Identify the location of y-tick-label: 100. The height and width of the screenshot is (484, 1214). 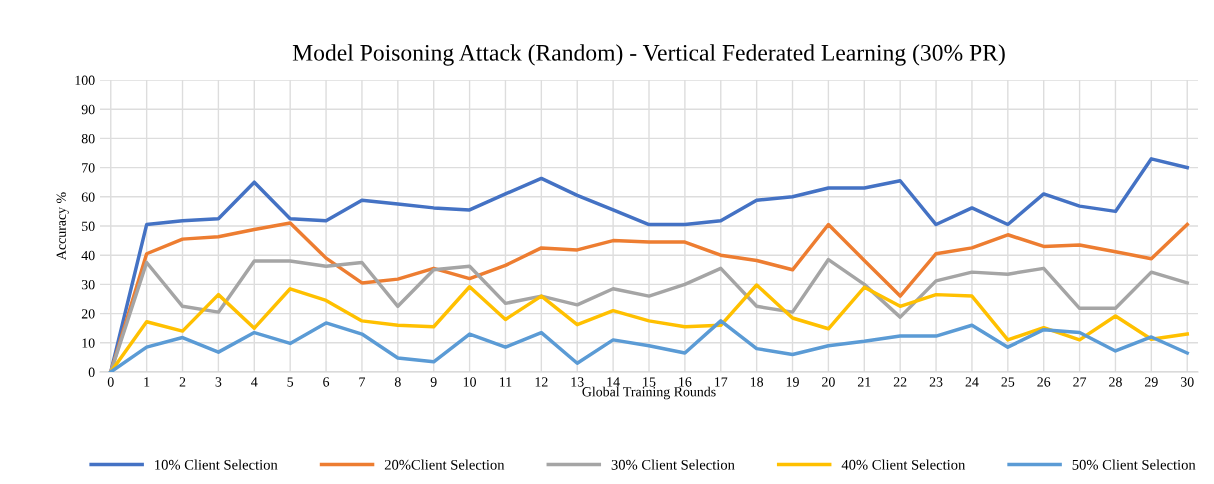
(85, 80).